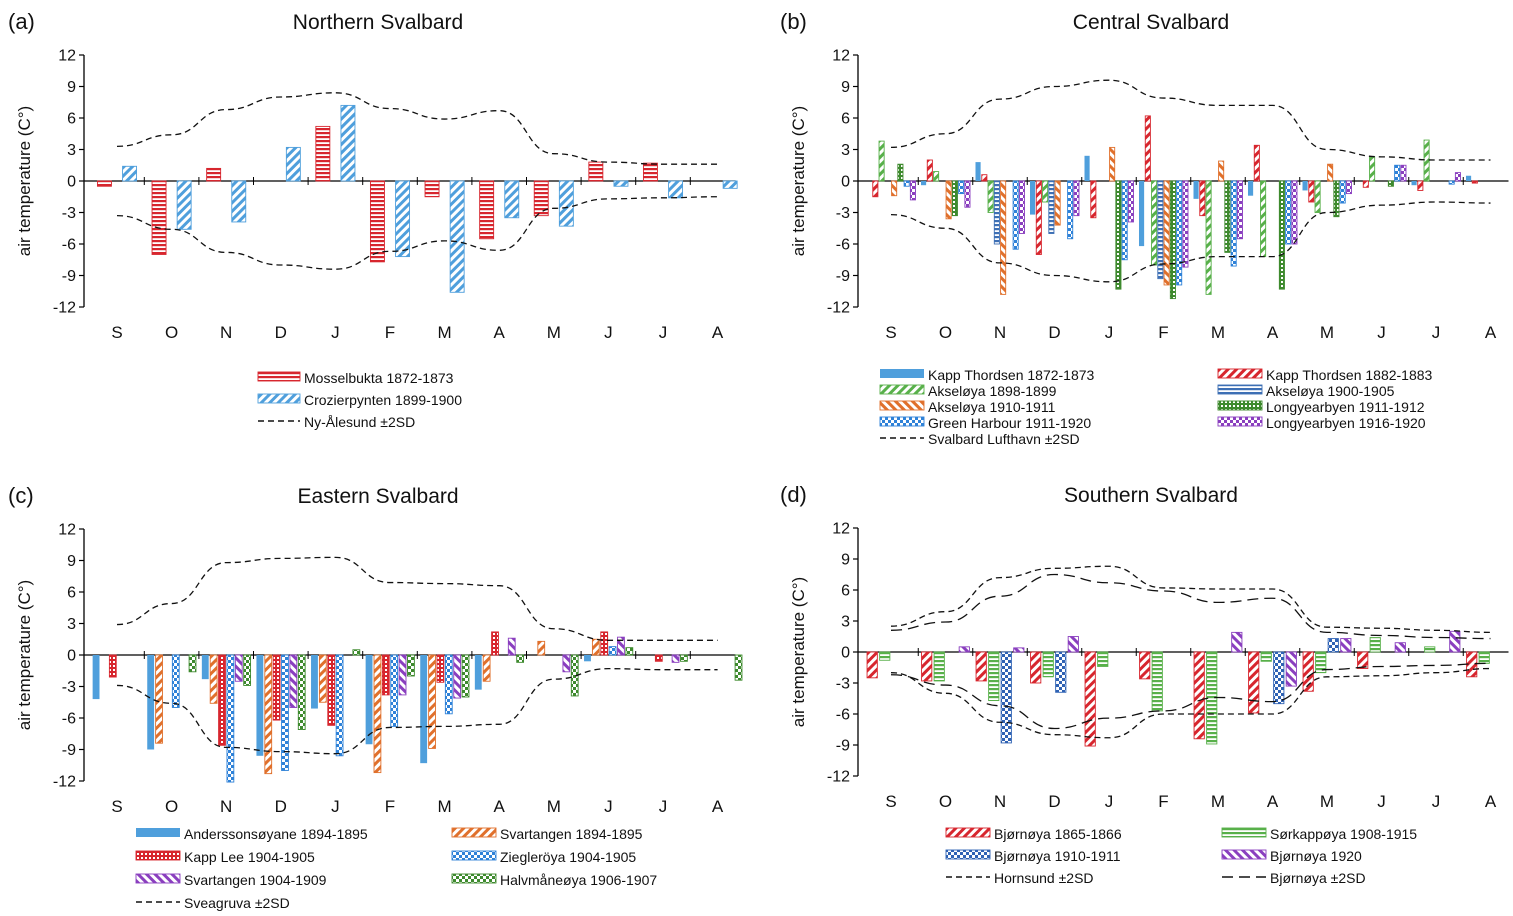  Describe the element at coordinates (1058, 834) in the screenshot. I see `legend-label-bj-rn-ya-1865-1866: Bjørnøya 1865-1866` at that location.